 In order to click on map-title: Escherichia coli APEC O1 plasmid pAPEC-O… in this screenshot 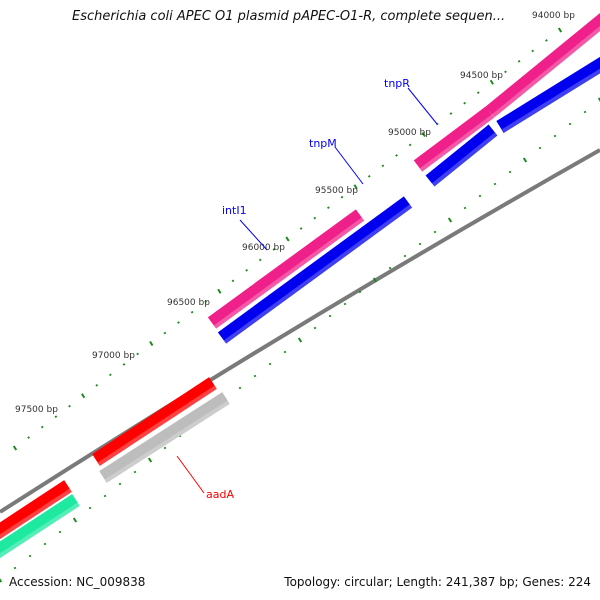, I will do `click(289, 16)`.